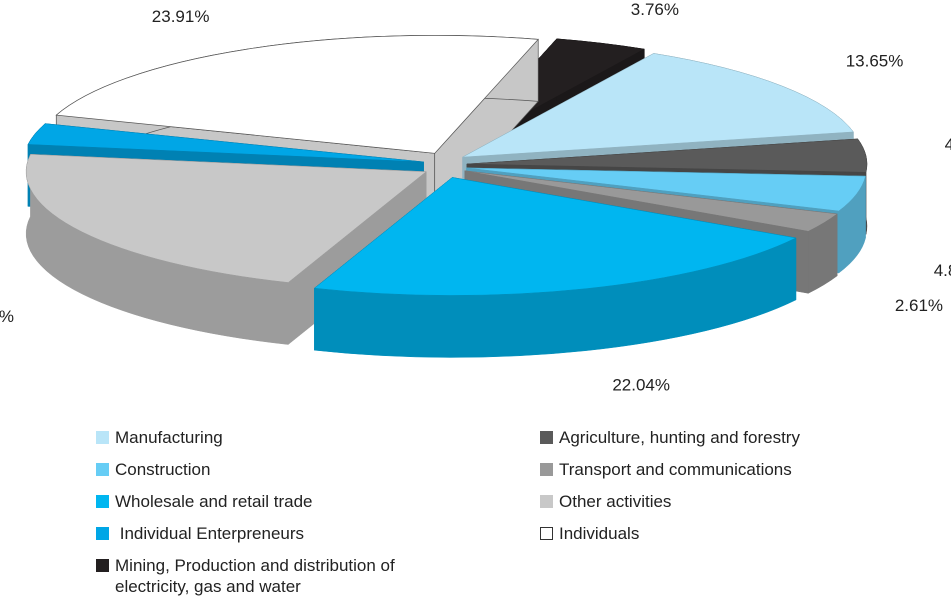  I want to click on legend-item: Construction, so click(281, 469).